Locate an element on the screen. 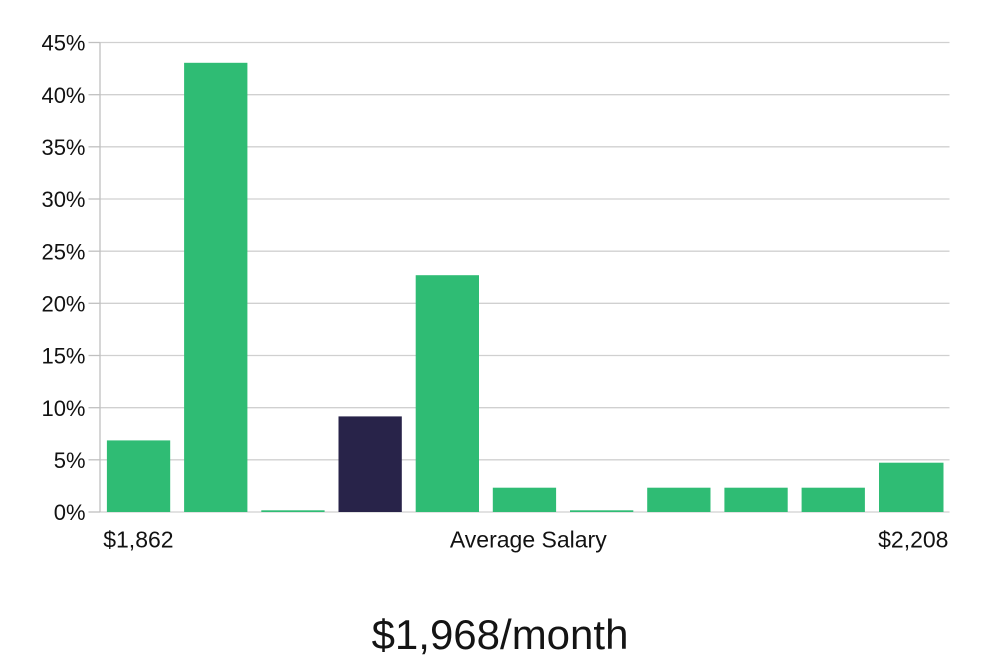  svg-text: $1,968/month is located at coordinates (500, 634).